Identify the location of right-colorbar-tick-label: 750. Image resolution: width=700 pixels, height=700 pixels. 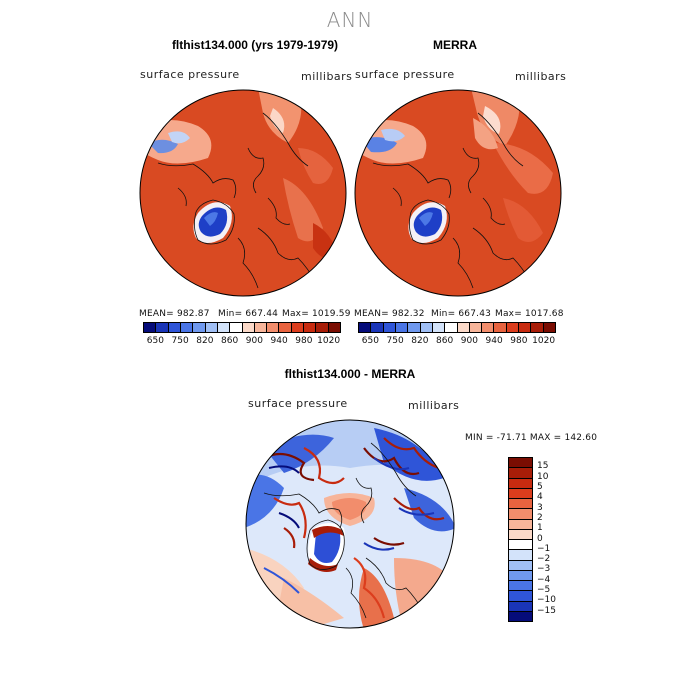
(395, 341).